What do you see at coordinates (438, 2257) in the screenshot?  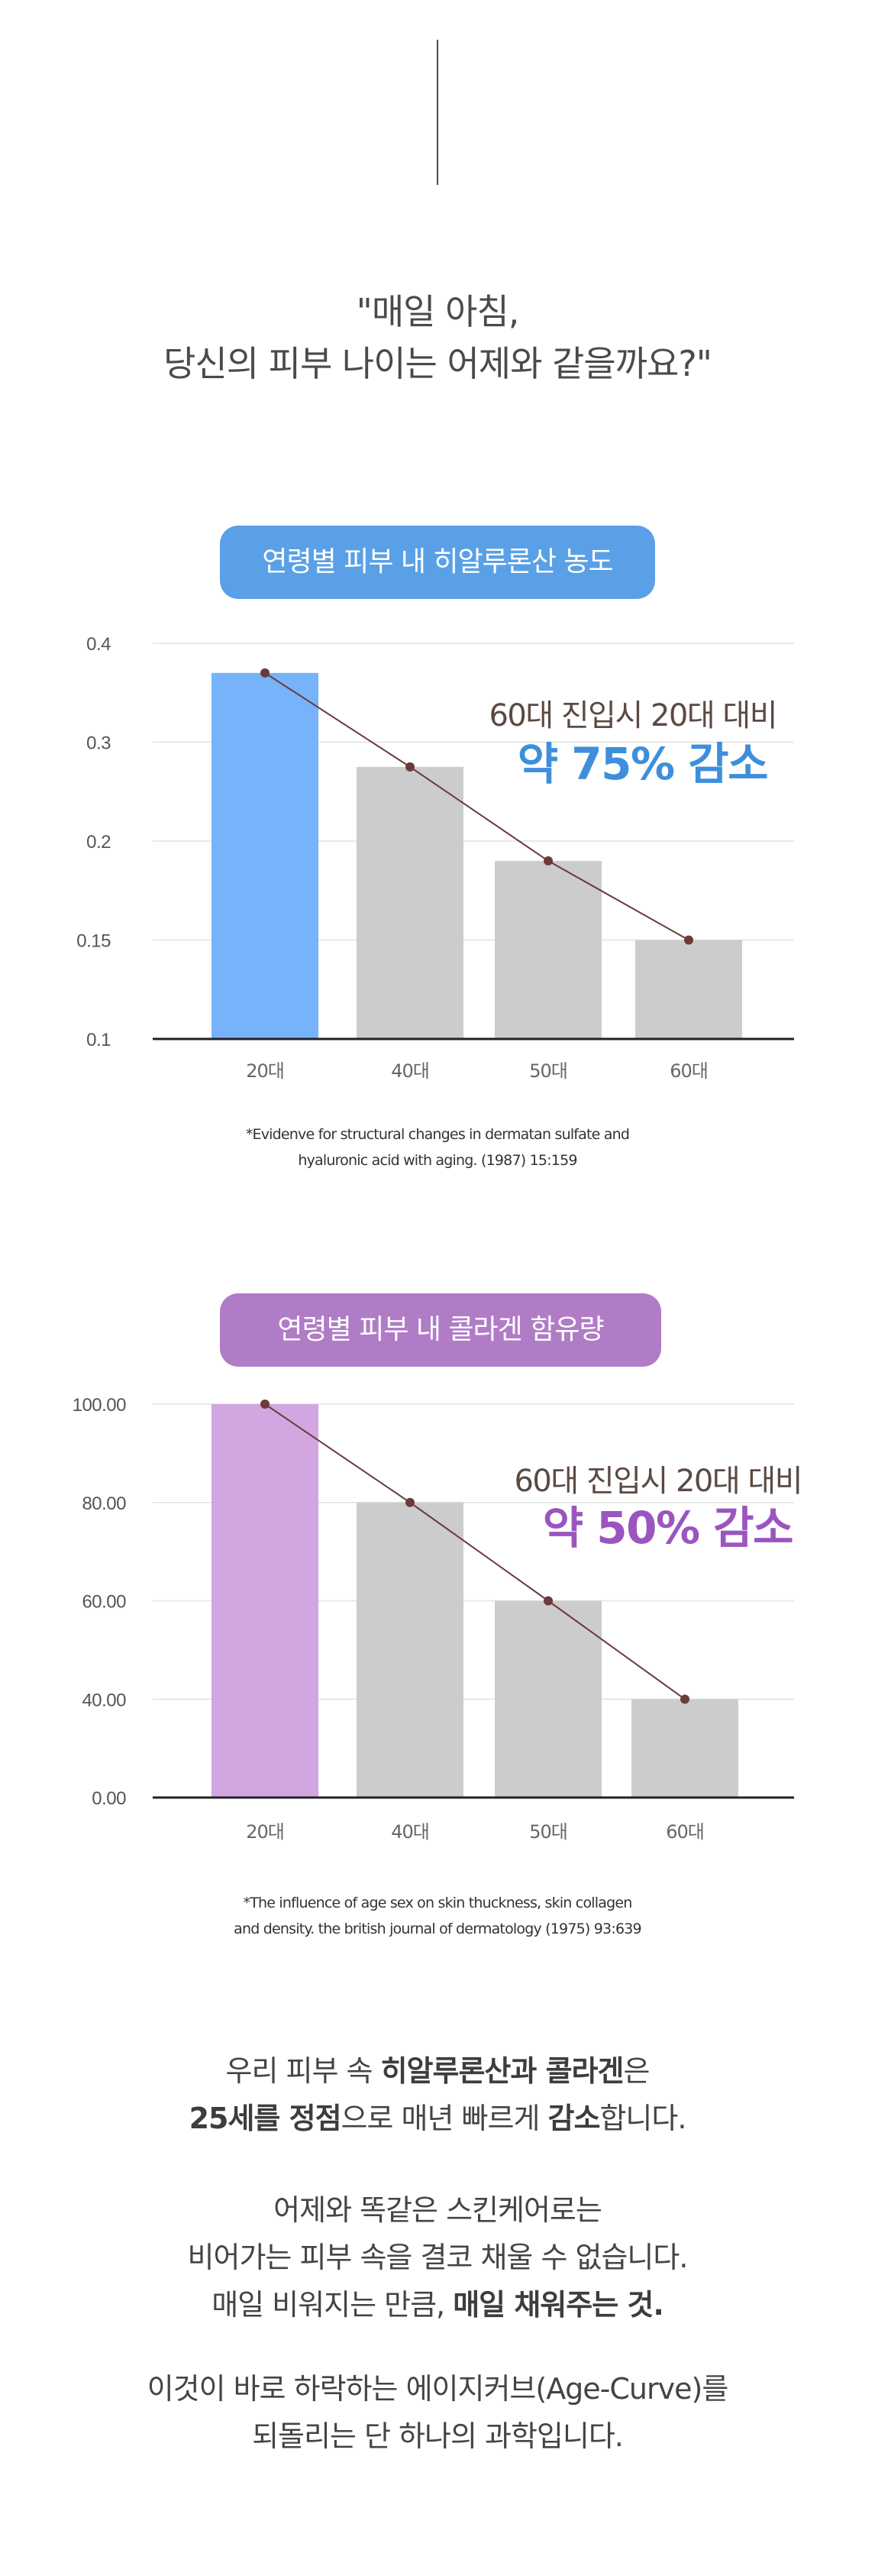 I see `outro-paragraph-2-line-2: 비어가는 피부 속을 결코 채울 수 없습니다.` at bounding box center [438, 2257].